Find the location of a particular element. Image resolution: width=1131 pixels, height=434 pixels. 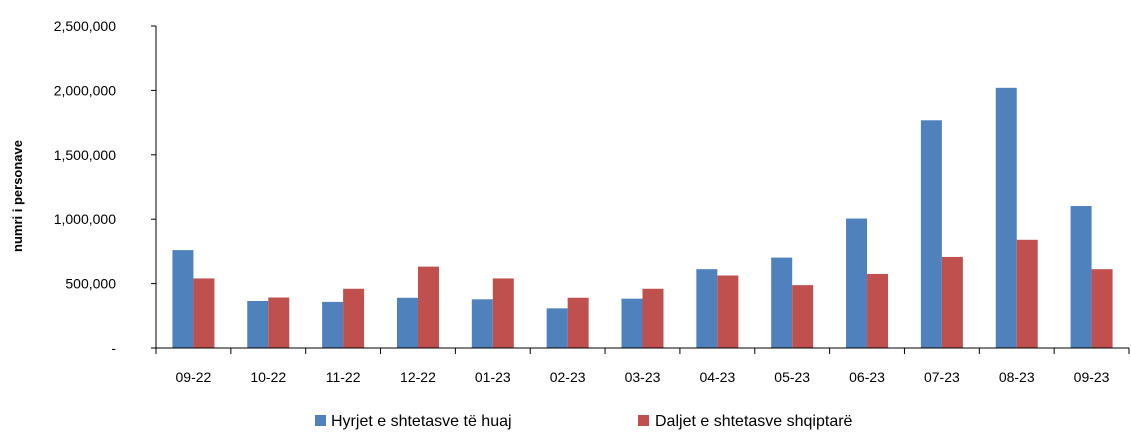

x-tick-label: 07-23 is located at coordinates (942, 377).